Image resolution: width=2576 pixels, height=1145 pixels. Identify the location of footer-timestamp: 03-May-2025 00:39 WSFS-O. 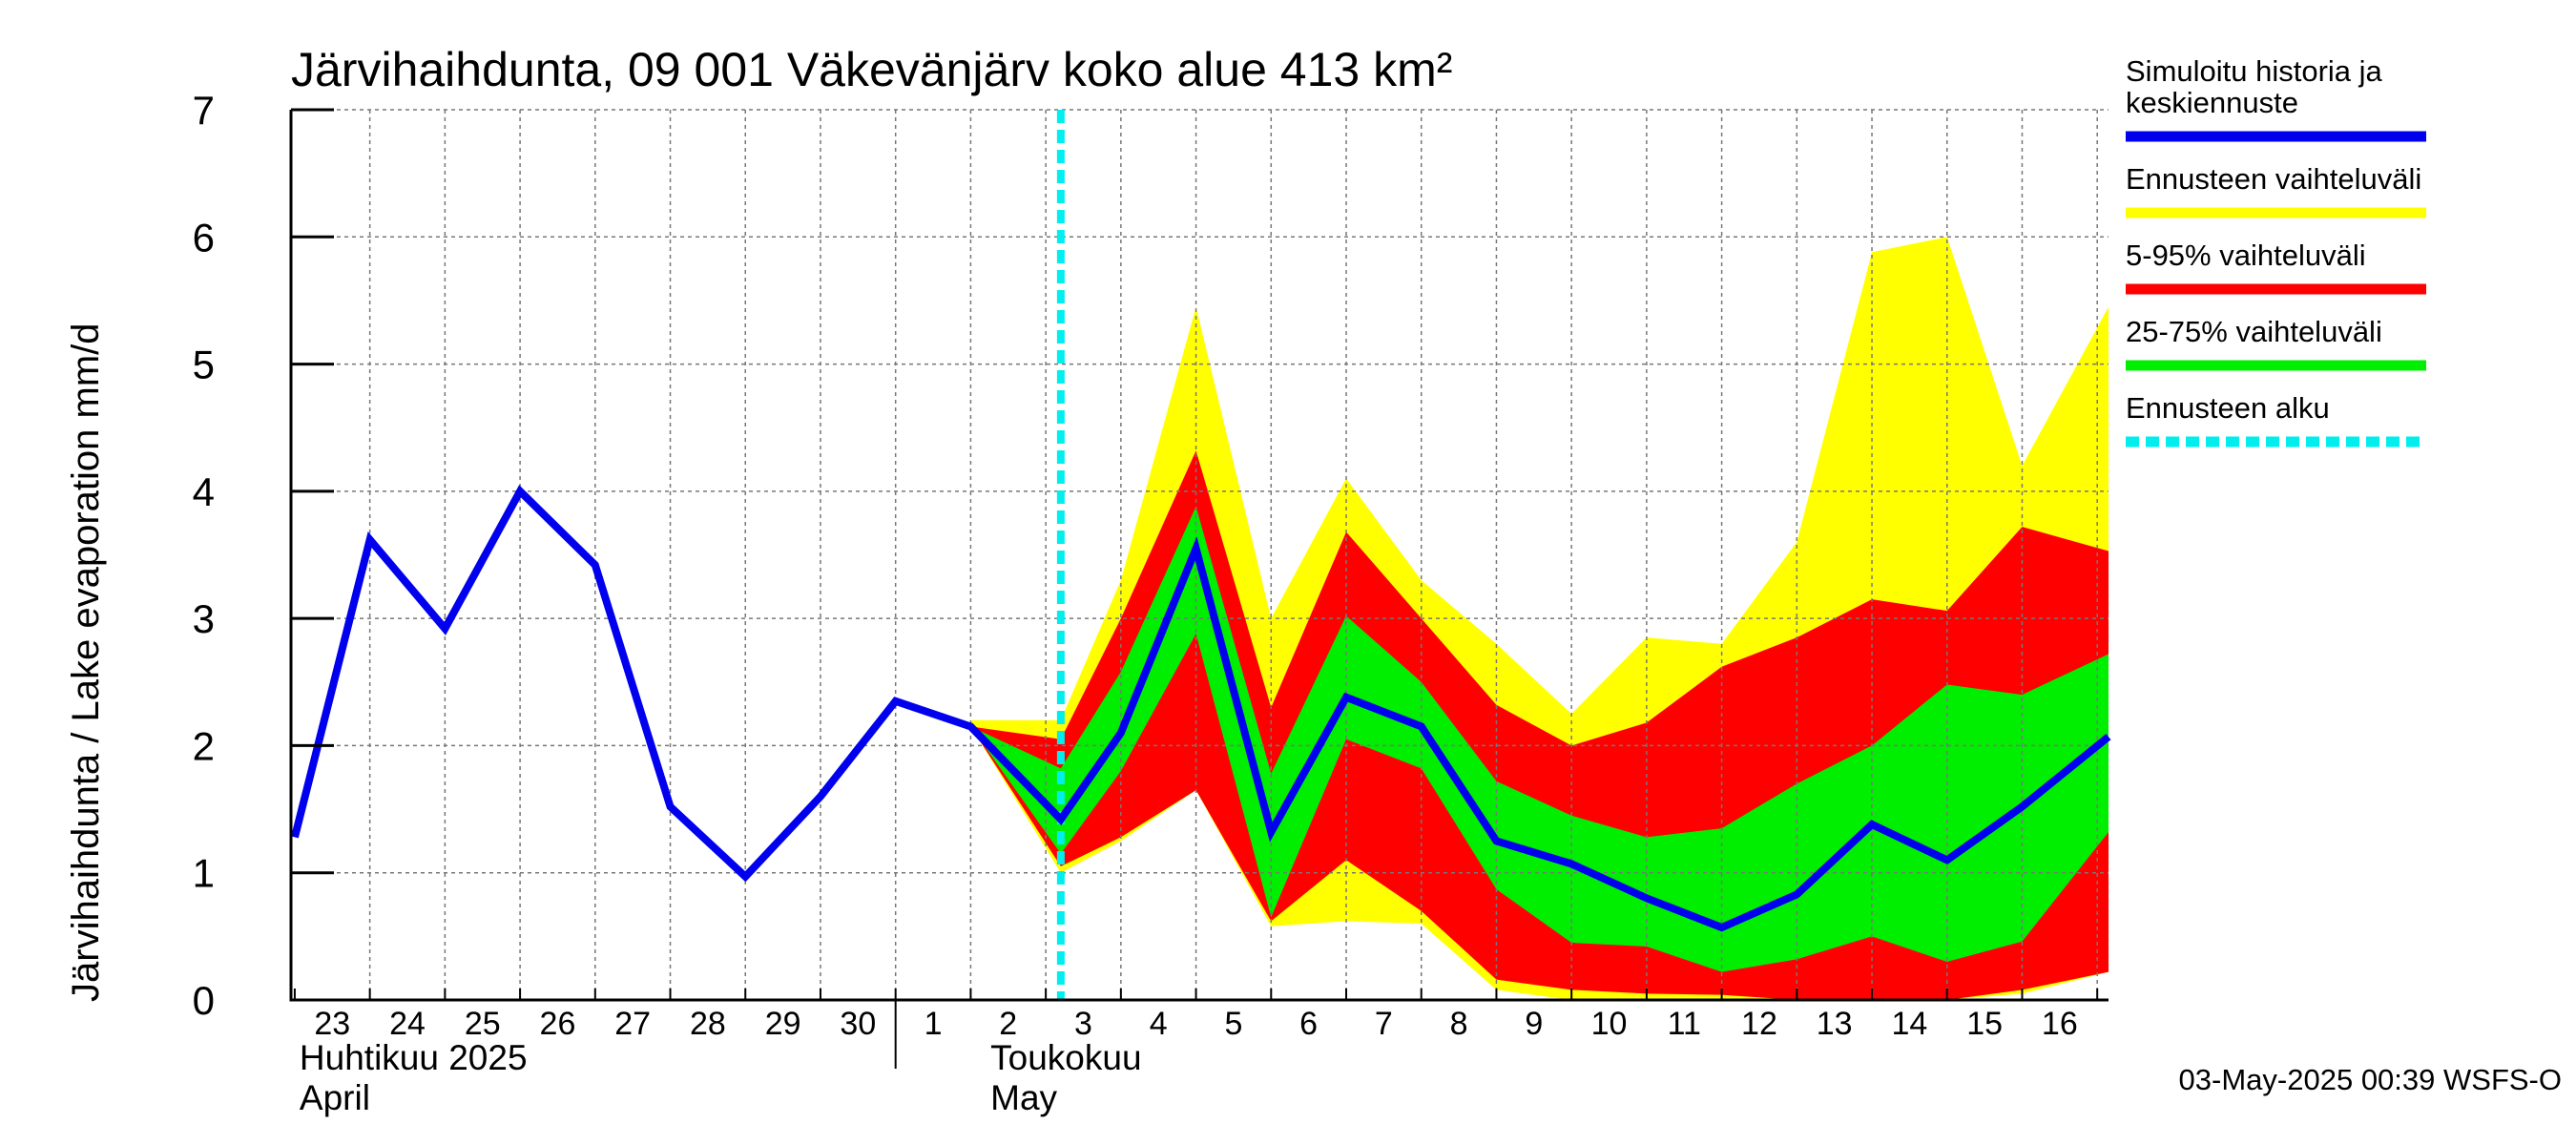
(2370, 1079).